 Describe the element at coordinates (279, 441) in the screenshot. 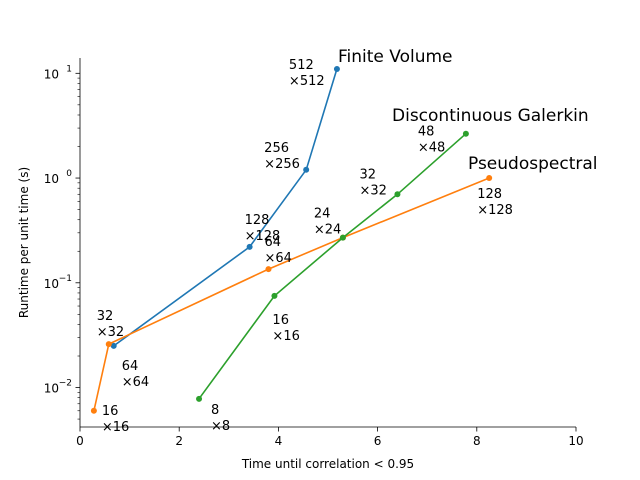

I see `x-tick-label: 4` at that location.